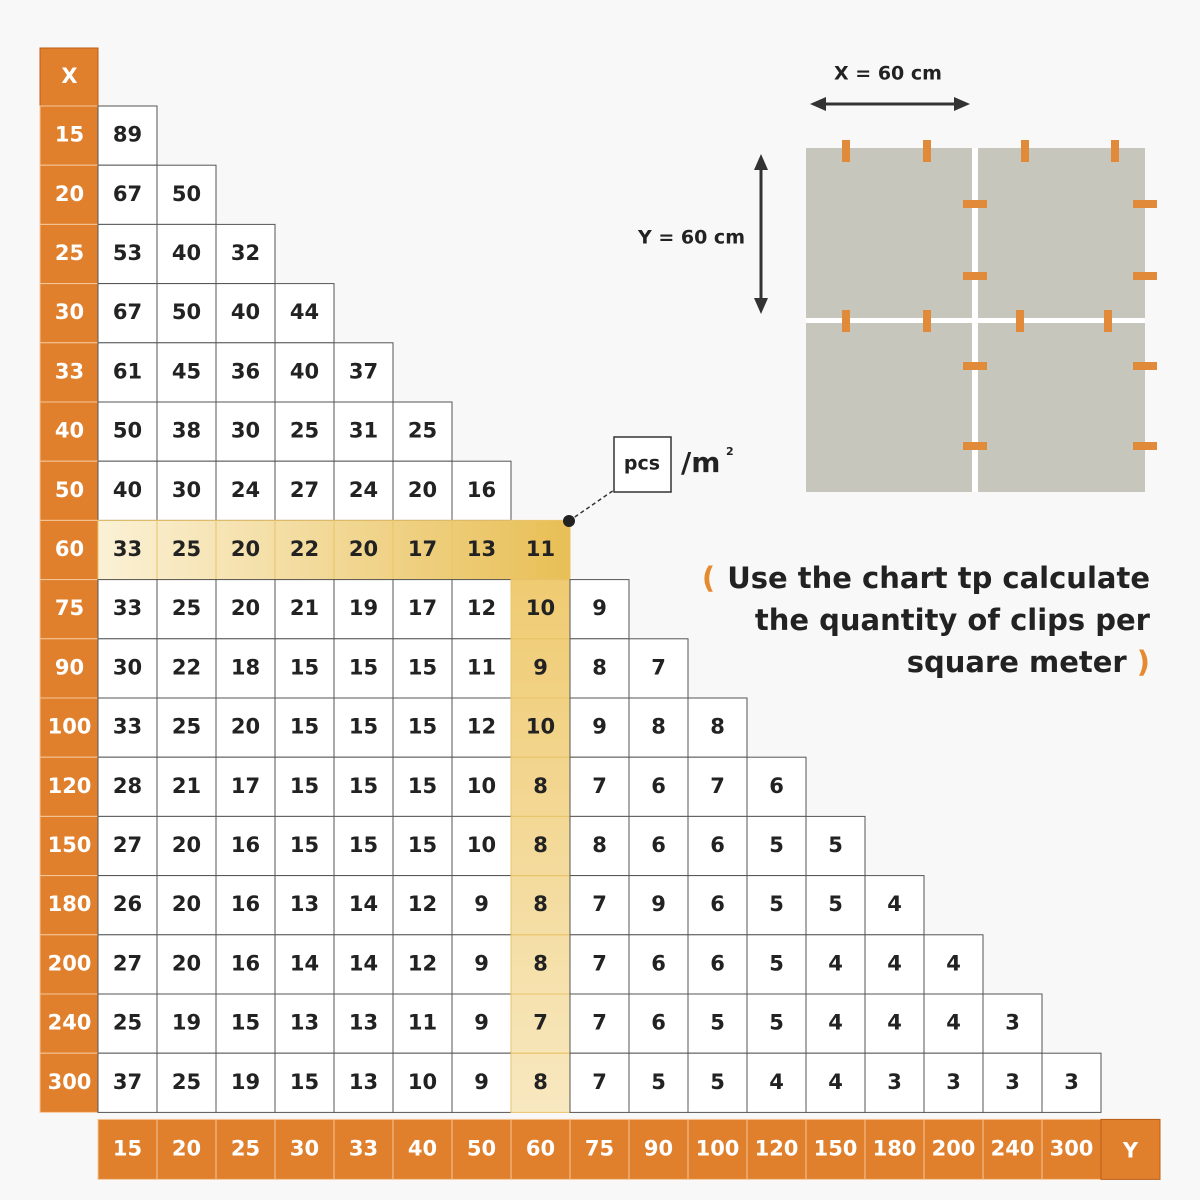  What do you see at coordinates (999, 295) in the screenshot?
I see `clips` at bounding box center [999, 295].